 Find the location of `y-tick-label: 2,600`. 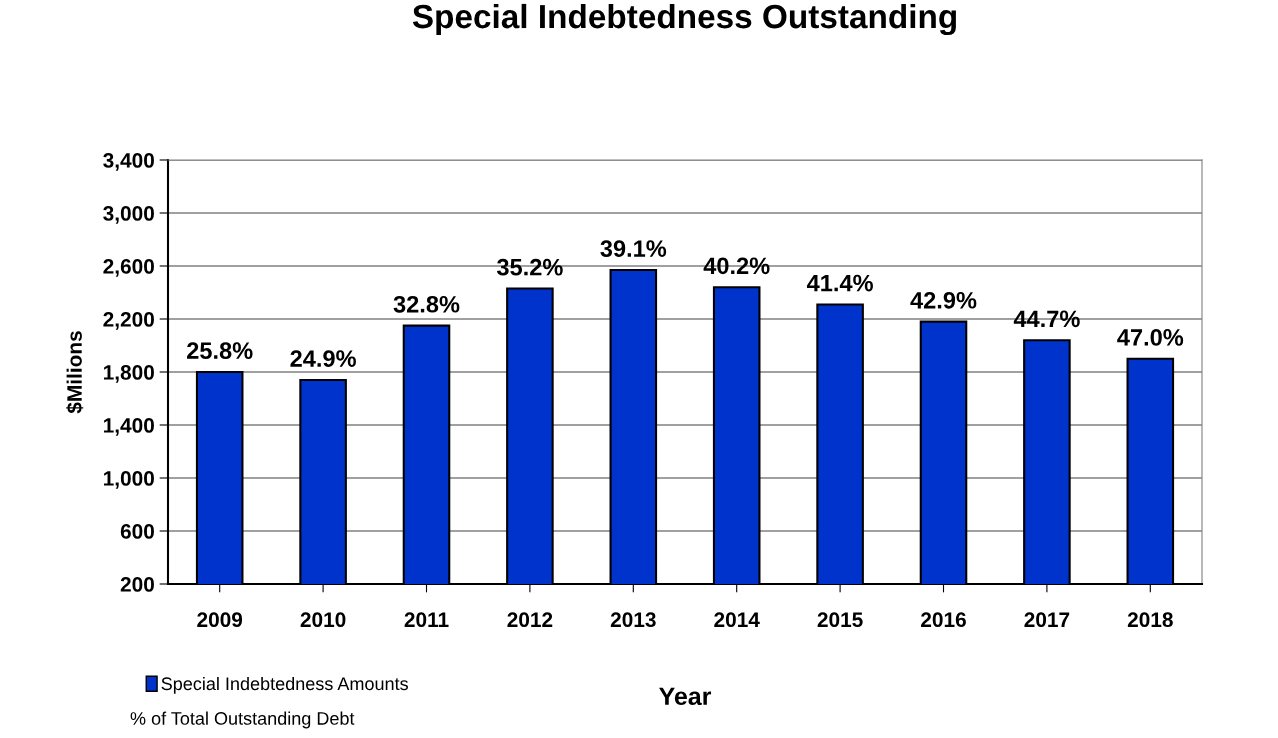

y-tick-label: 2,600 is located at coordinates (128, 268).